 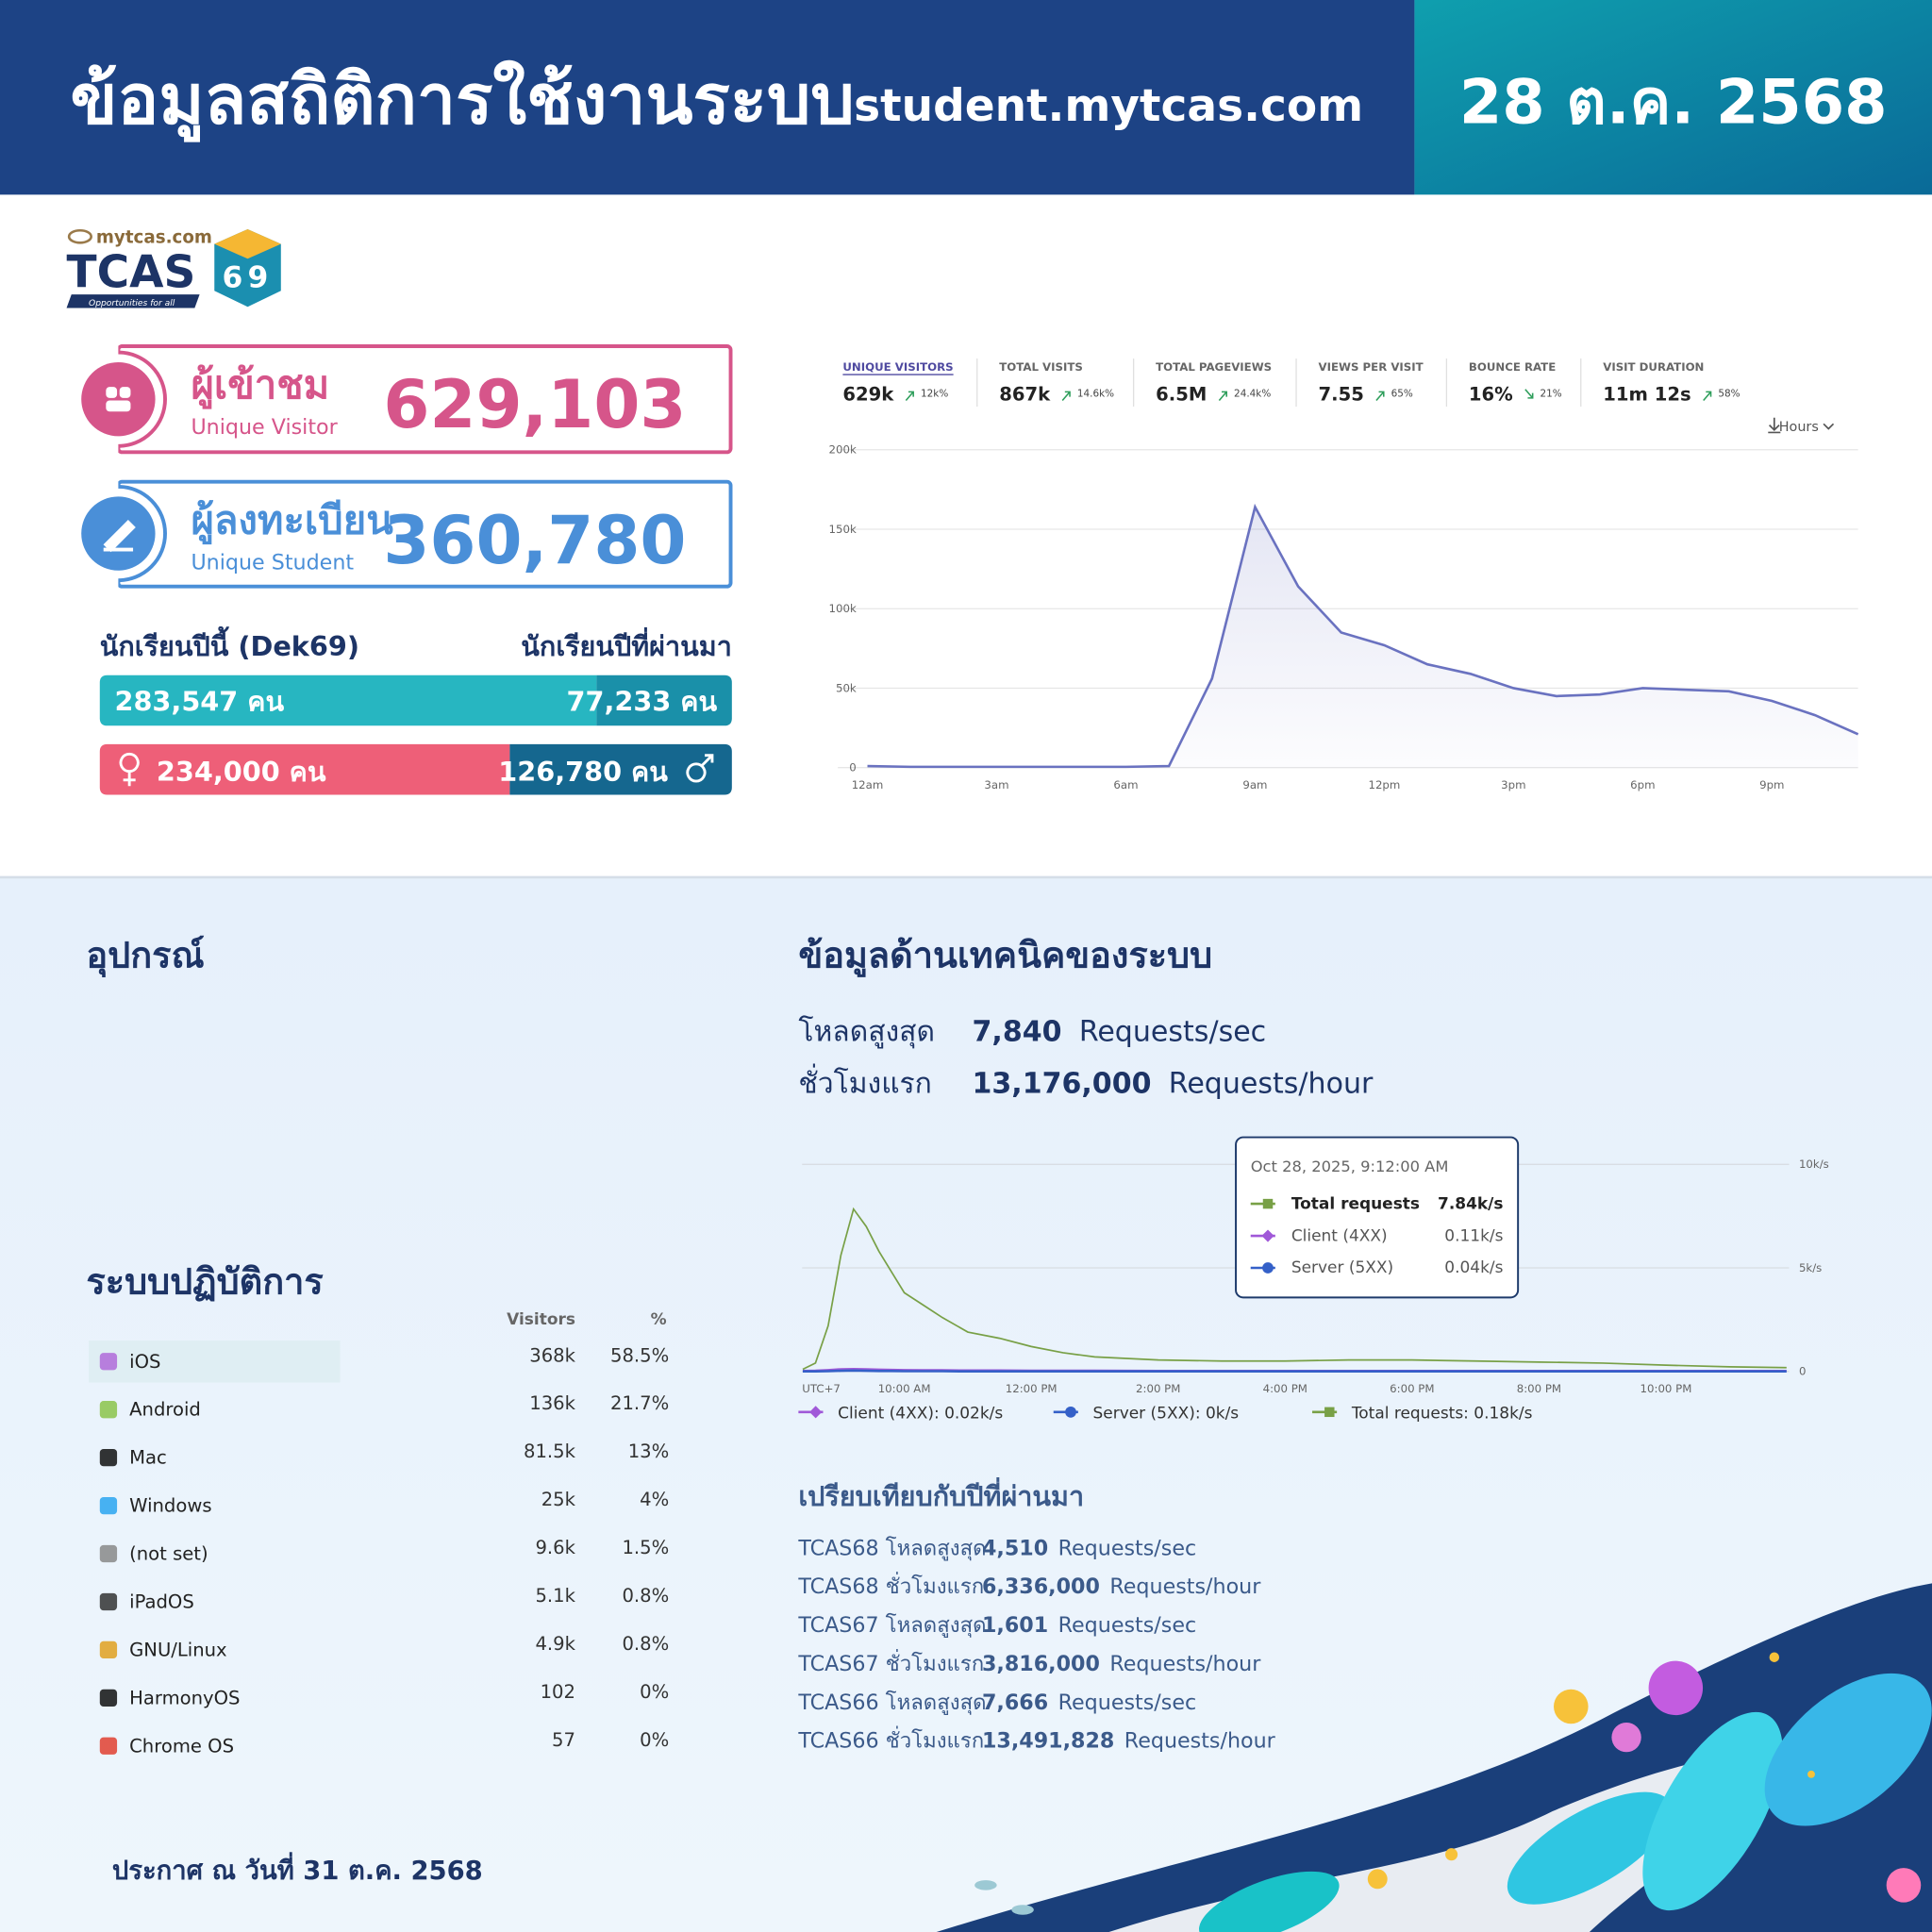 I want to click on metric-change: 65%, so click(x=1402, y=394).